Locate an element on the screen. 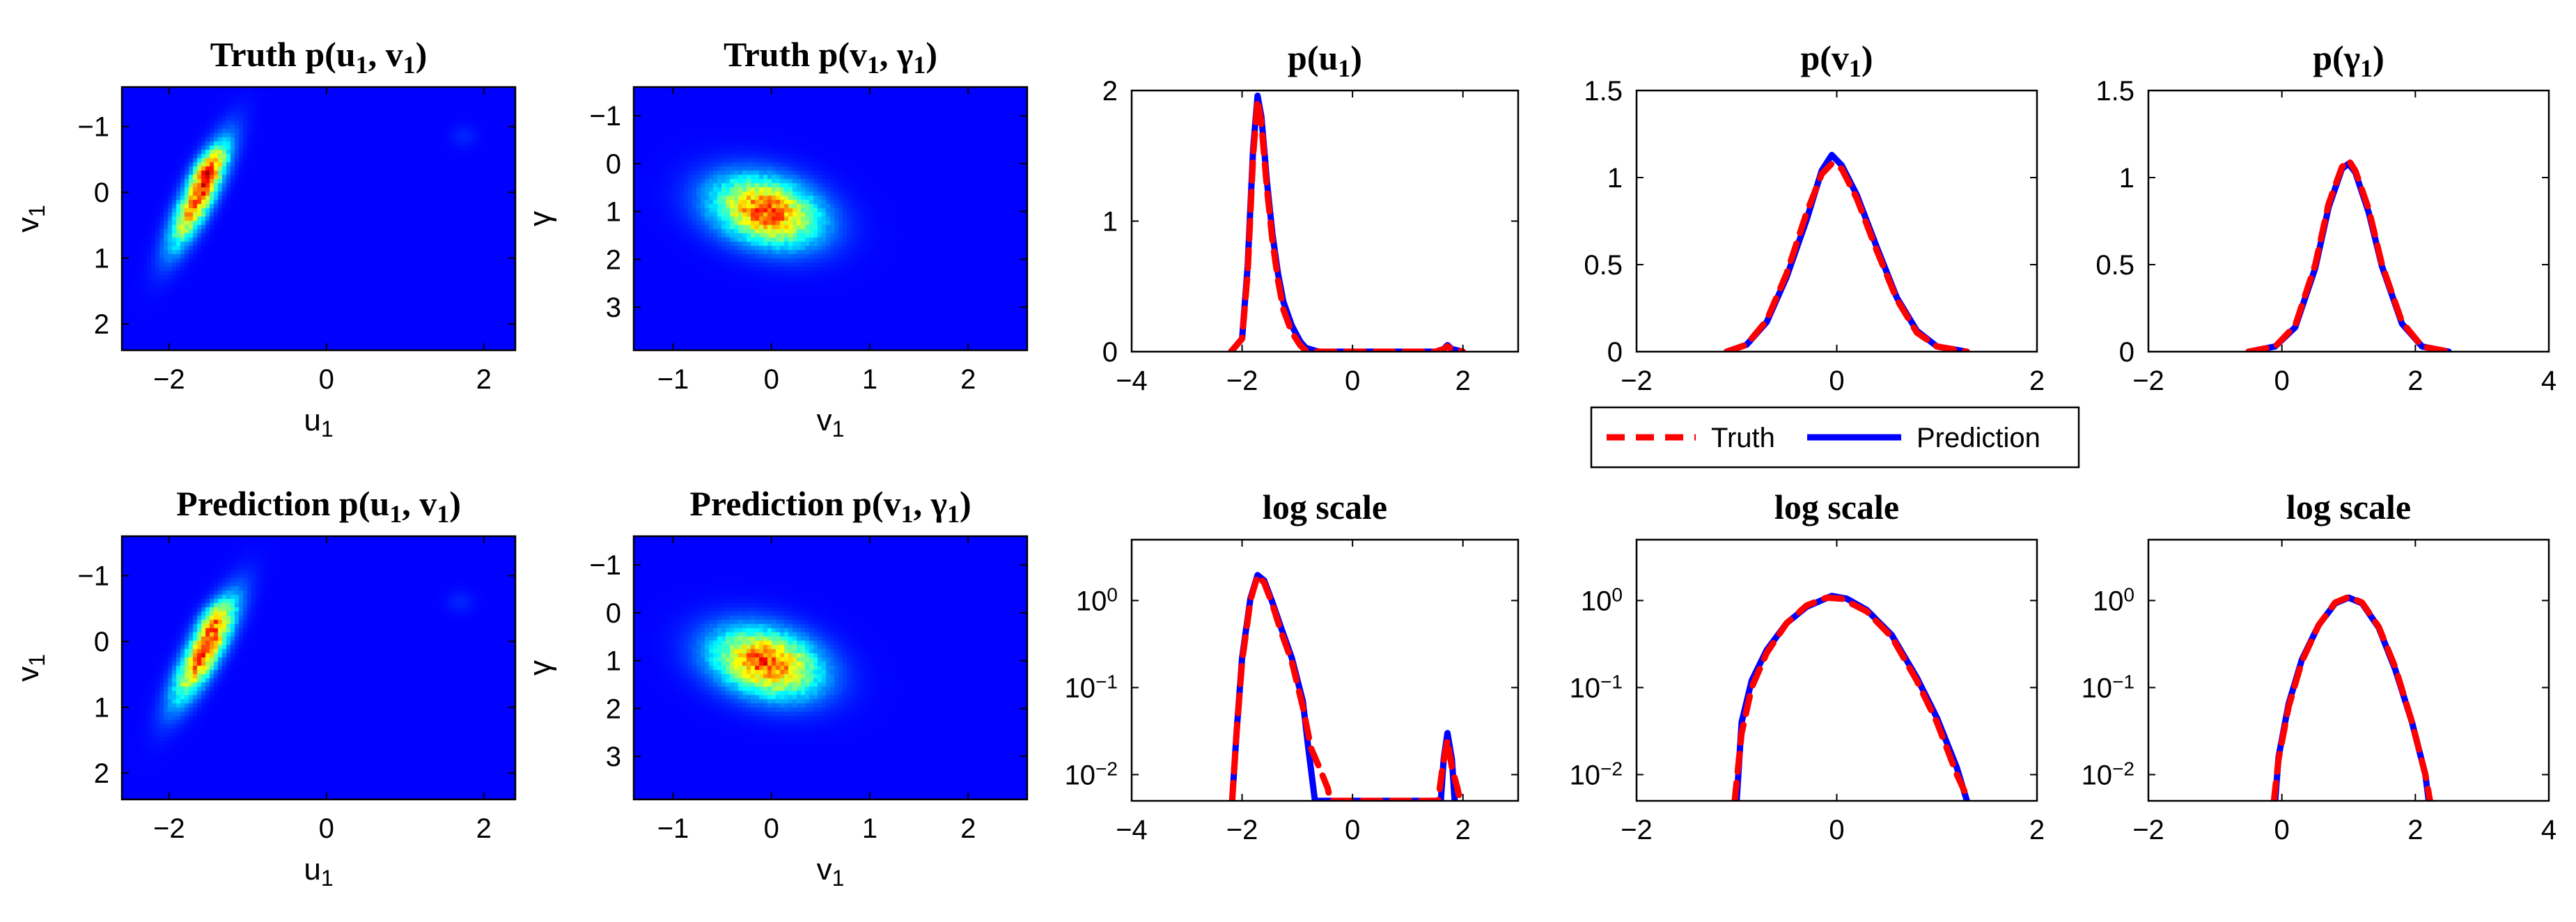 Image resolution: width=2576 pixels, height=922 pixels. y-tick-label: 1.5 is located at coordinates (2115, 92).